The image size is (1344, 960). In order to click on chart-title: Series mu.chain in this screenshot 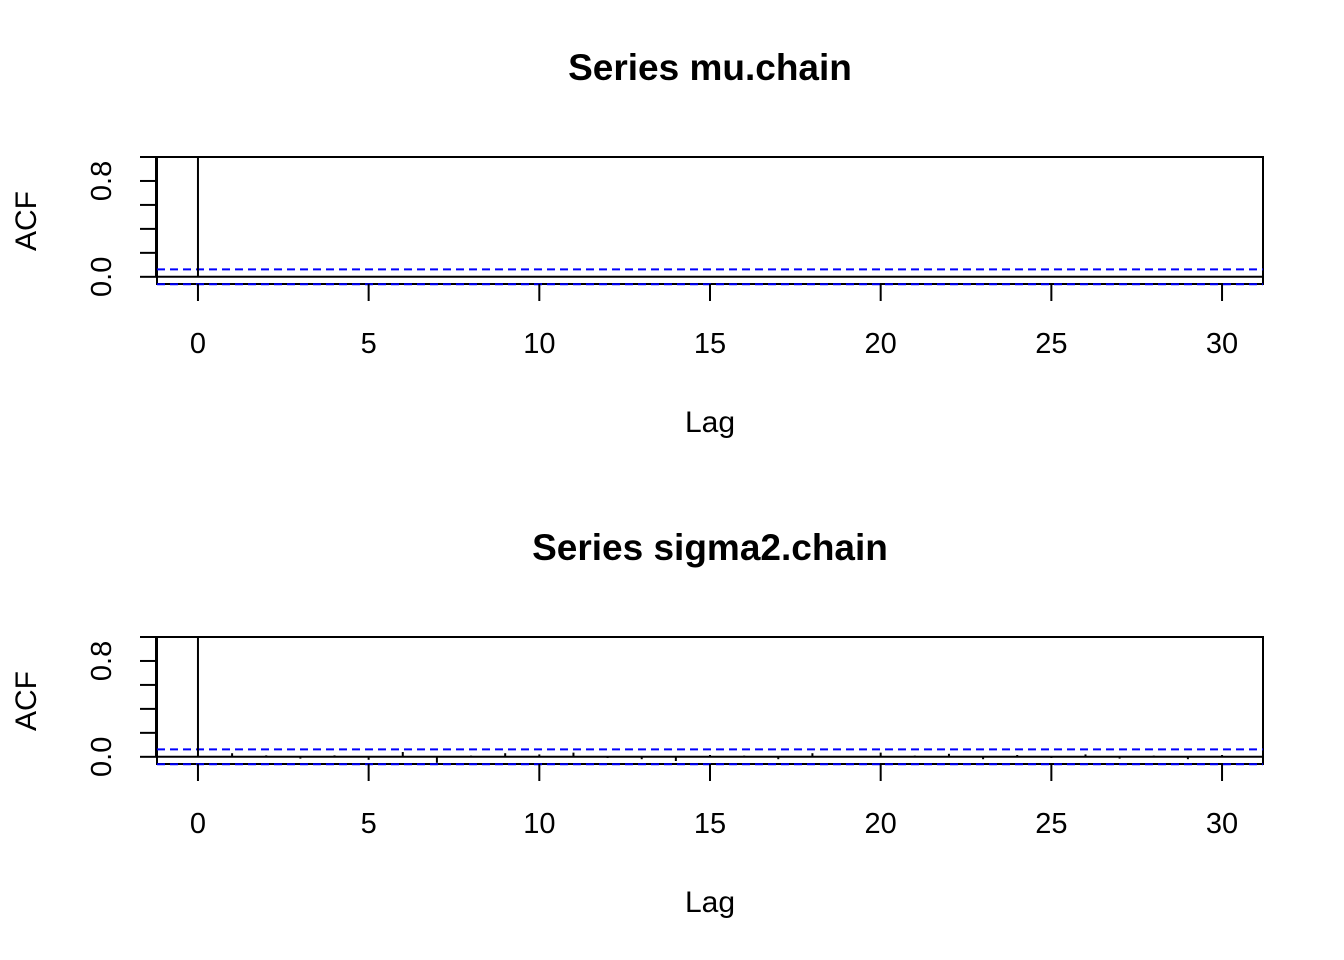, I will do `click(710, 67)`.